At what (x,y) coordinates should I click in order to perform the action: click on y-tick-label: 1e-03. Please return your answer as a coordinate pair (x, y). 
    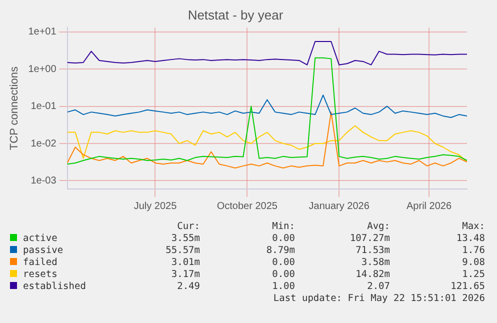
    Looking at the image, I should click on (43, 180).